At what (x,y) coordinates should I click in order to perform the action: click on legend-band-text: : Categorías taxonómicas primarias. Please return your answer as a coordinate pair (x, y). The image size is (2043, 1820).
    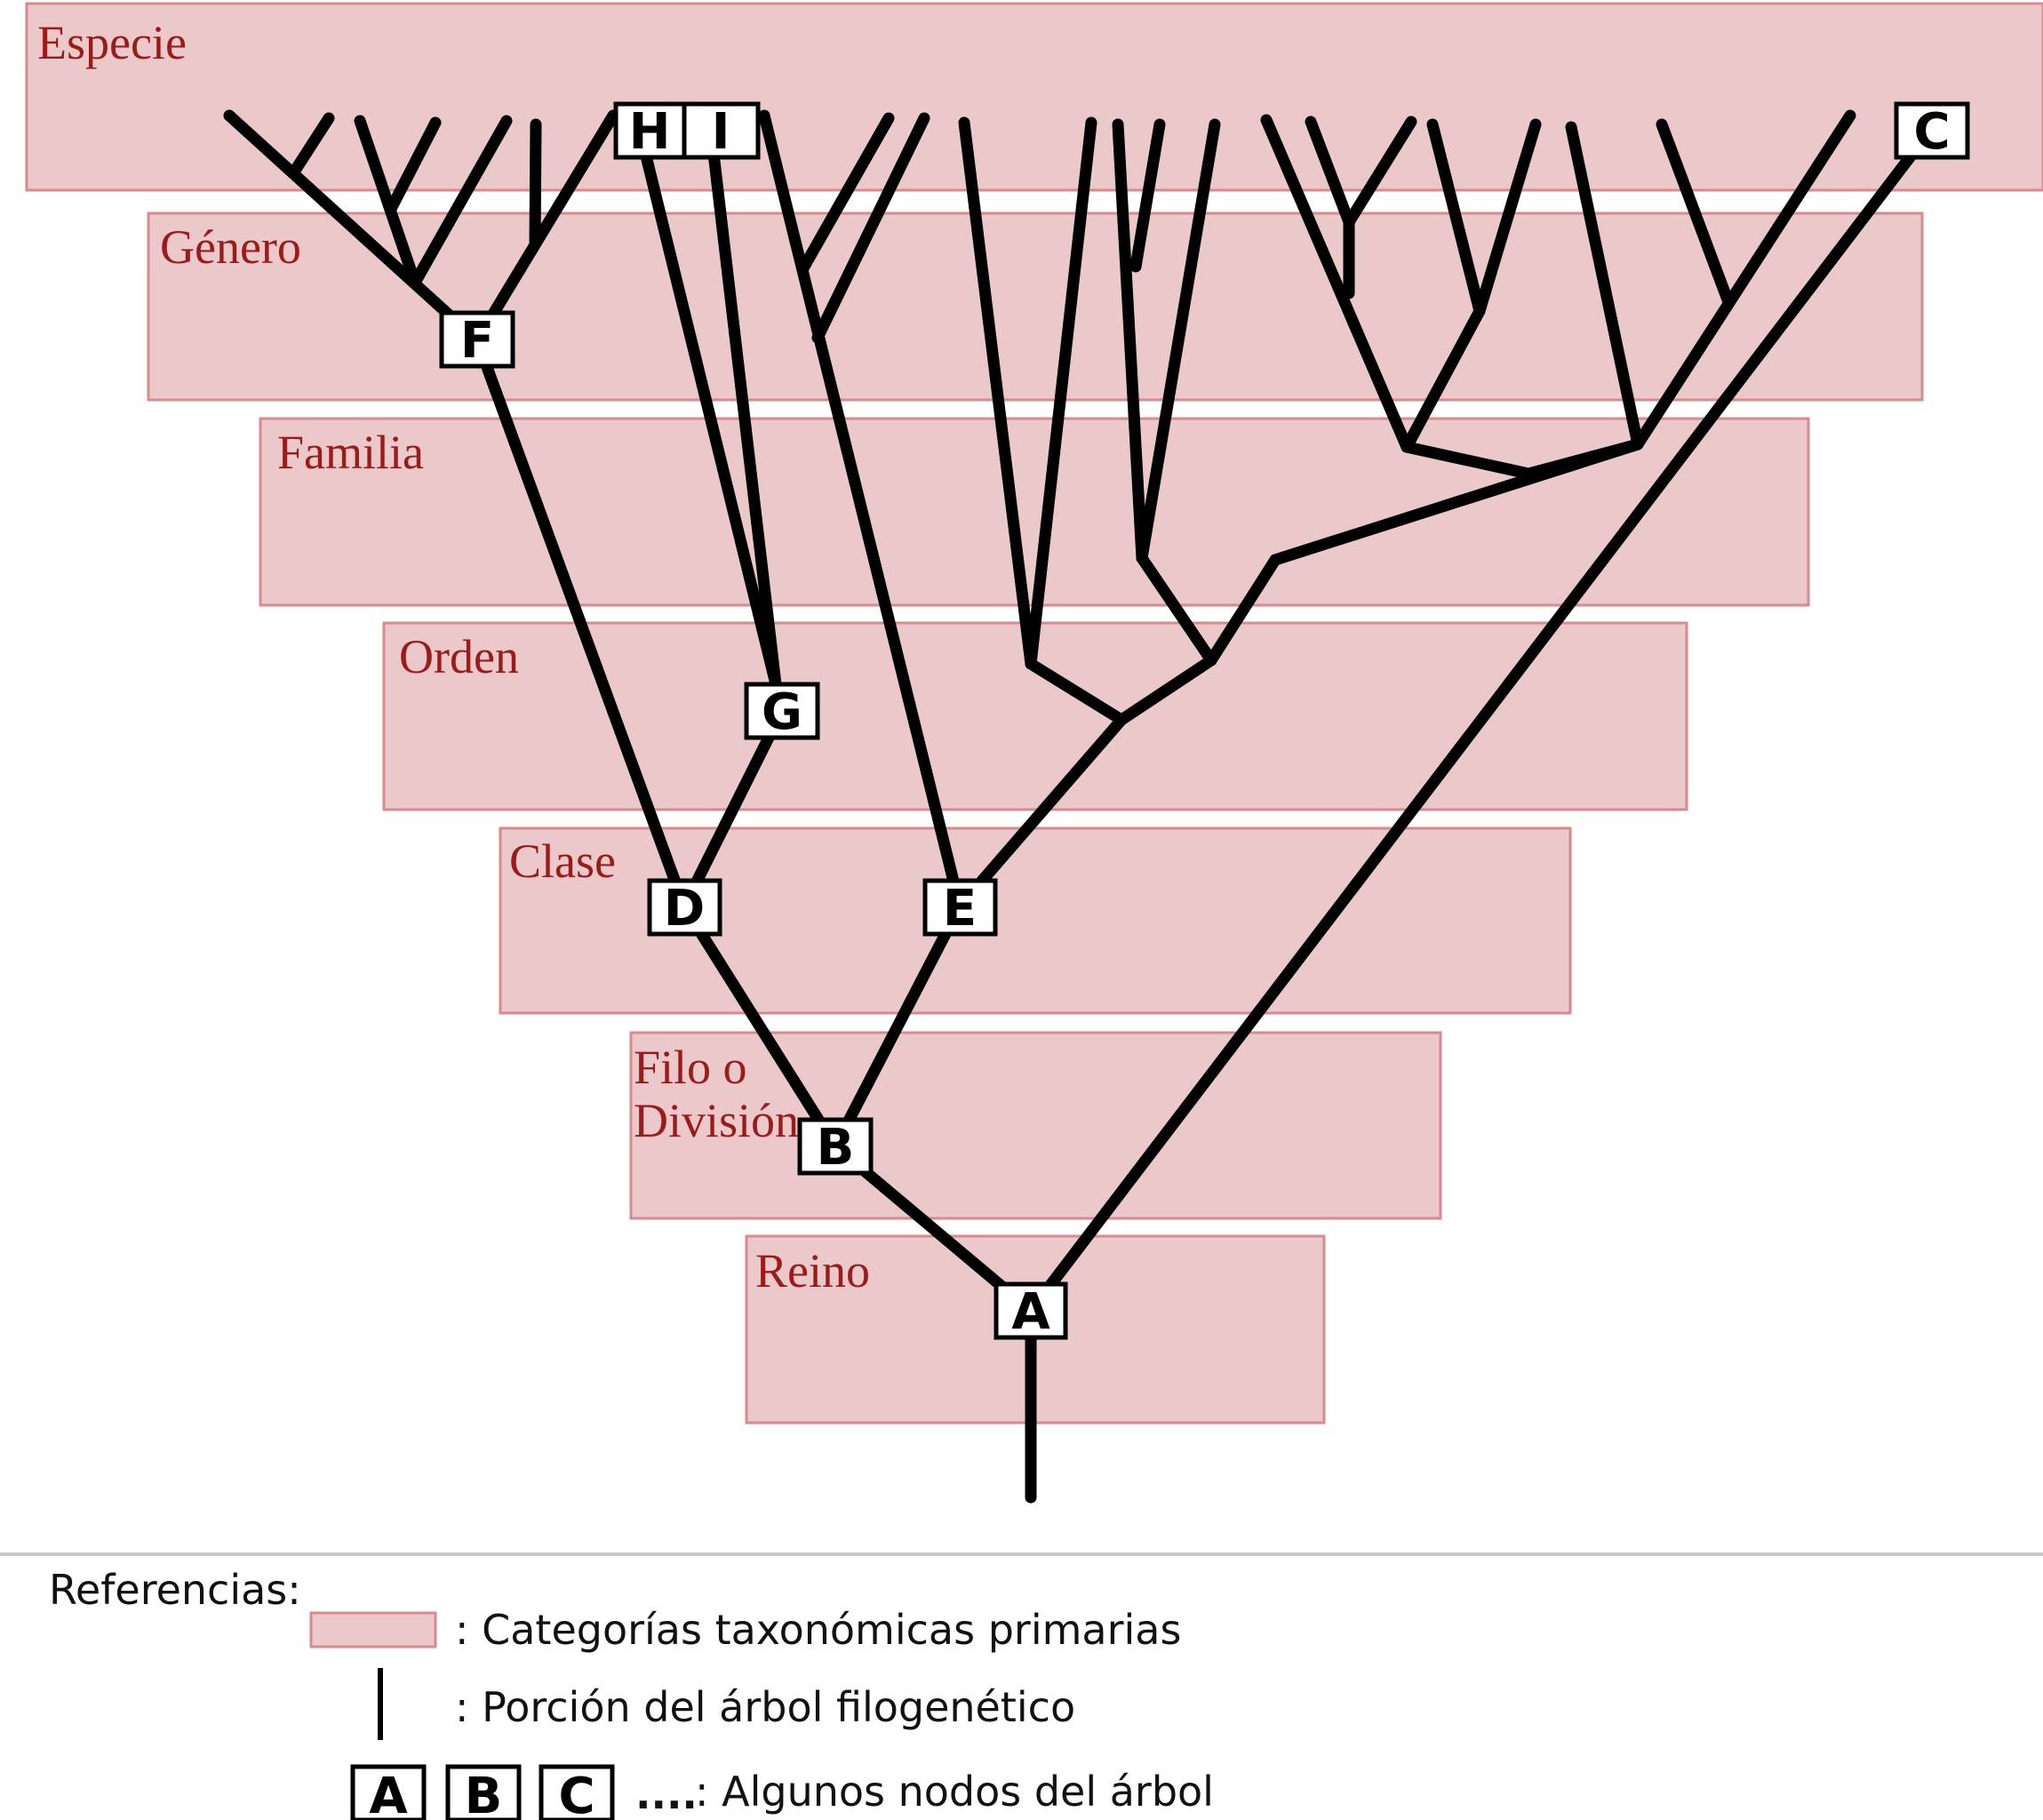
    Looking at the image, I should click on (818, 1630).